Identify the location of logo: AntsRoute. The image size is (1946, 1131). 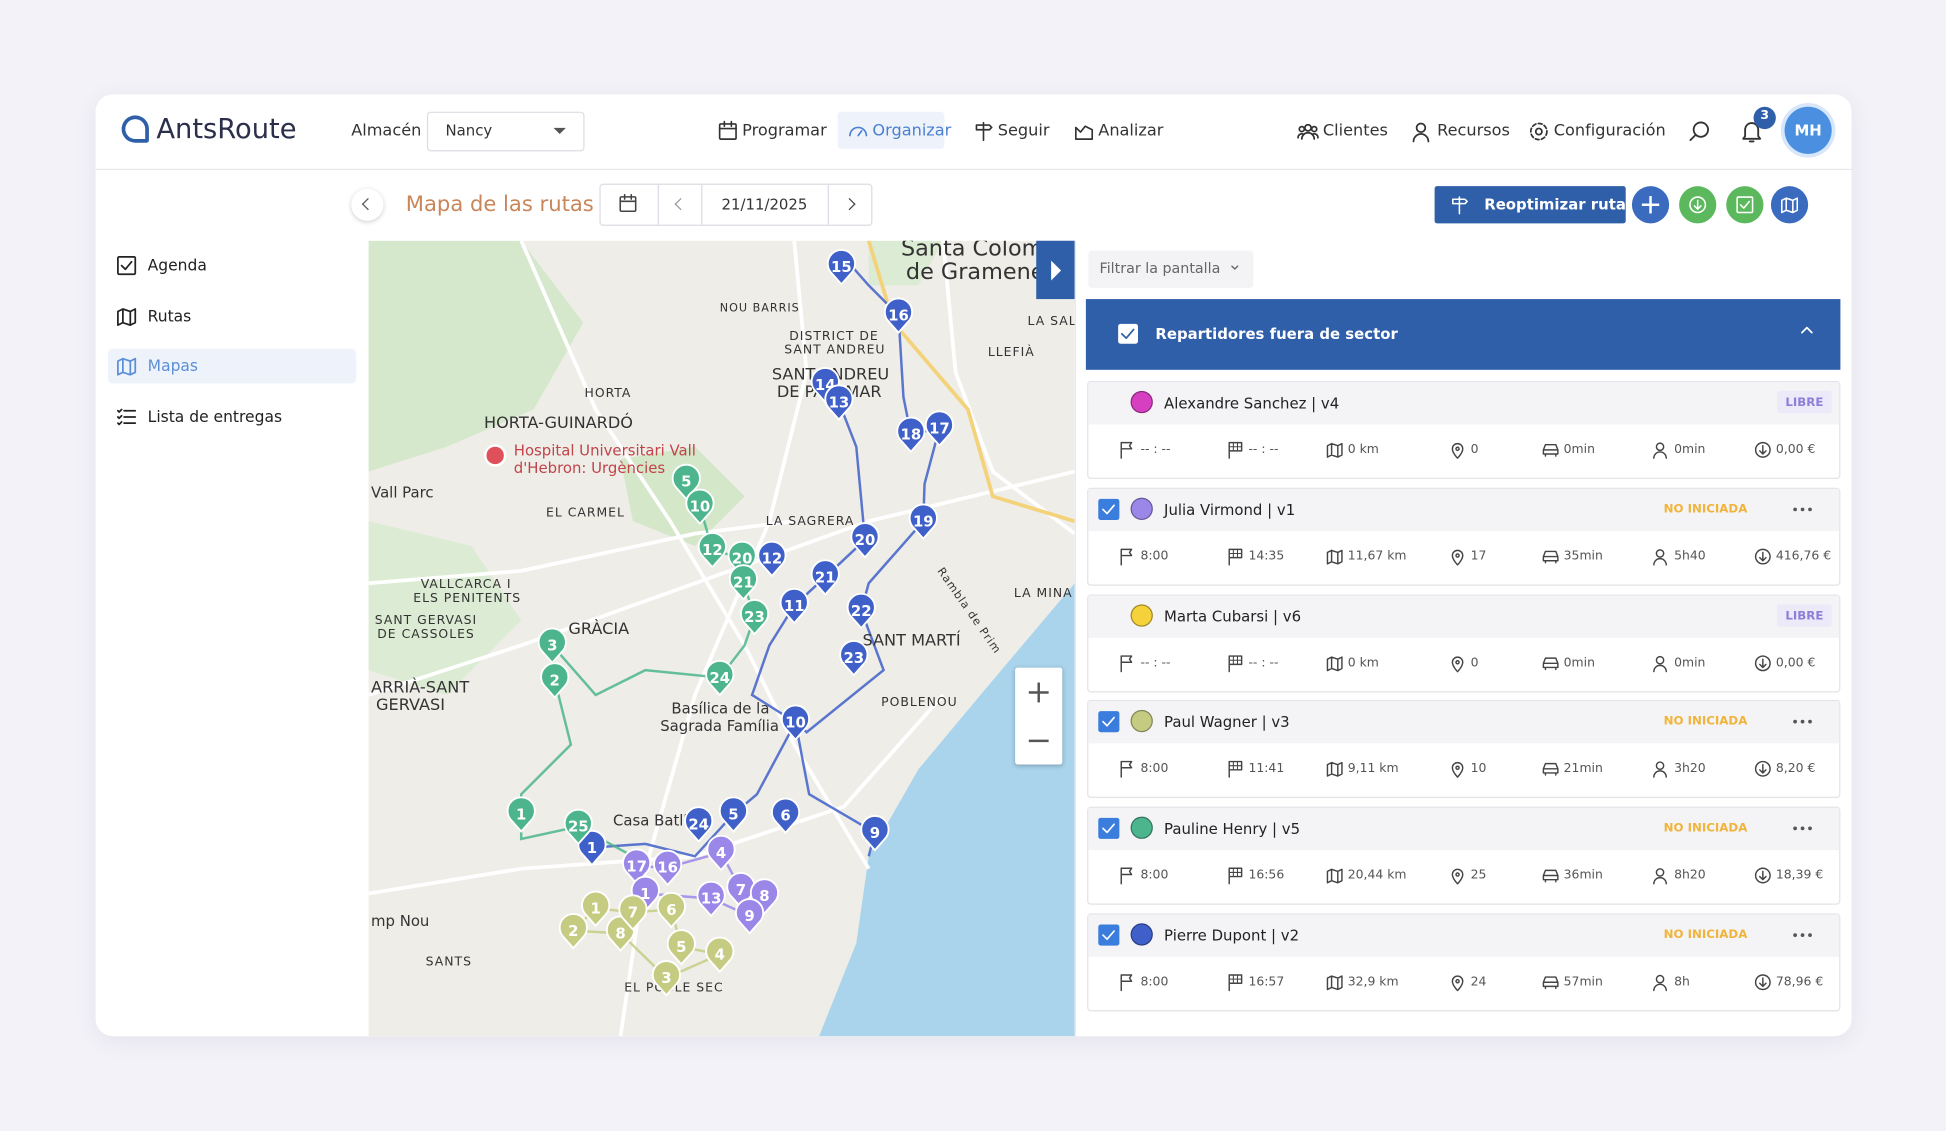
(226, 130).